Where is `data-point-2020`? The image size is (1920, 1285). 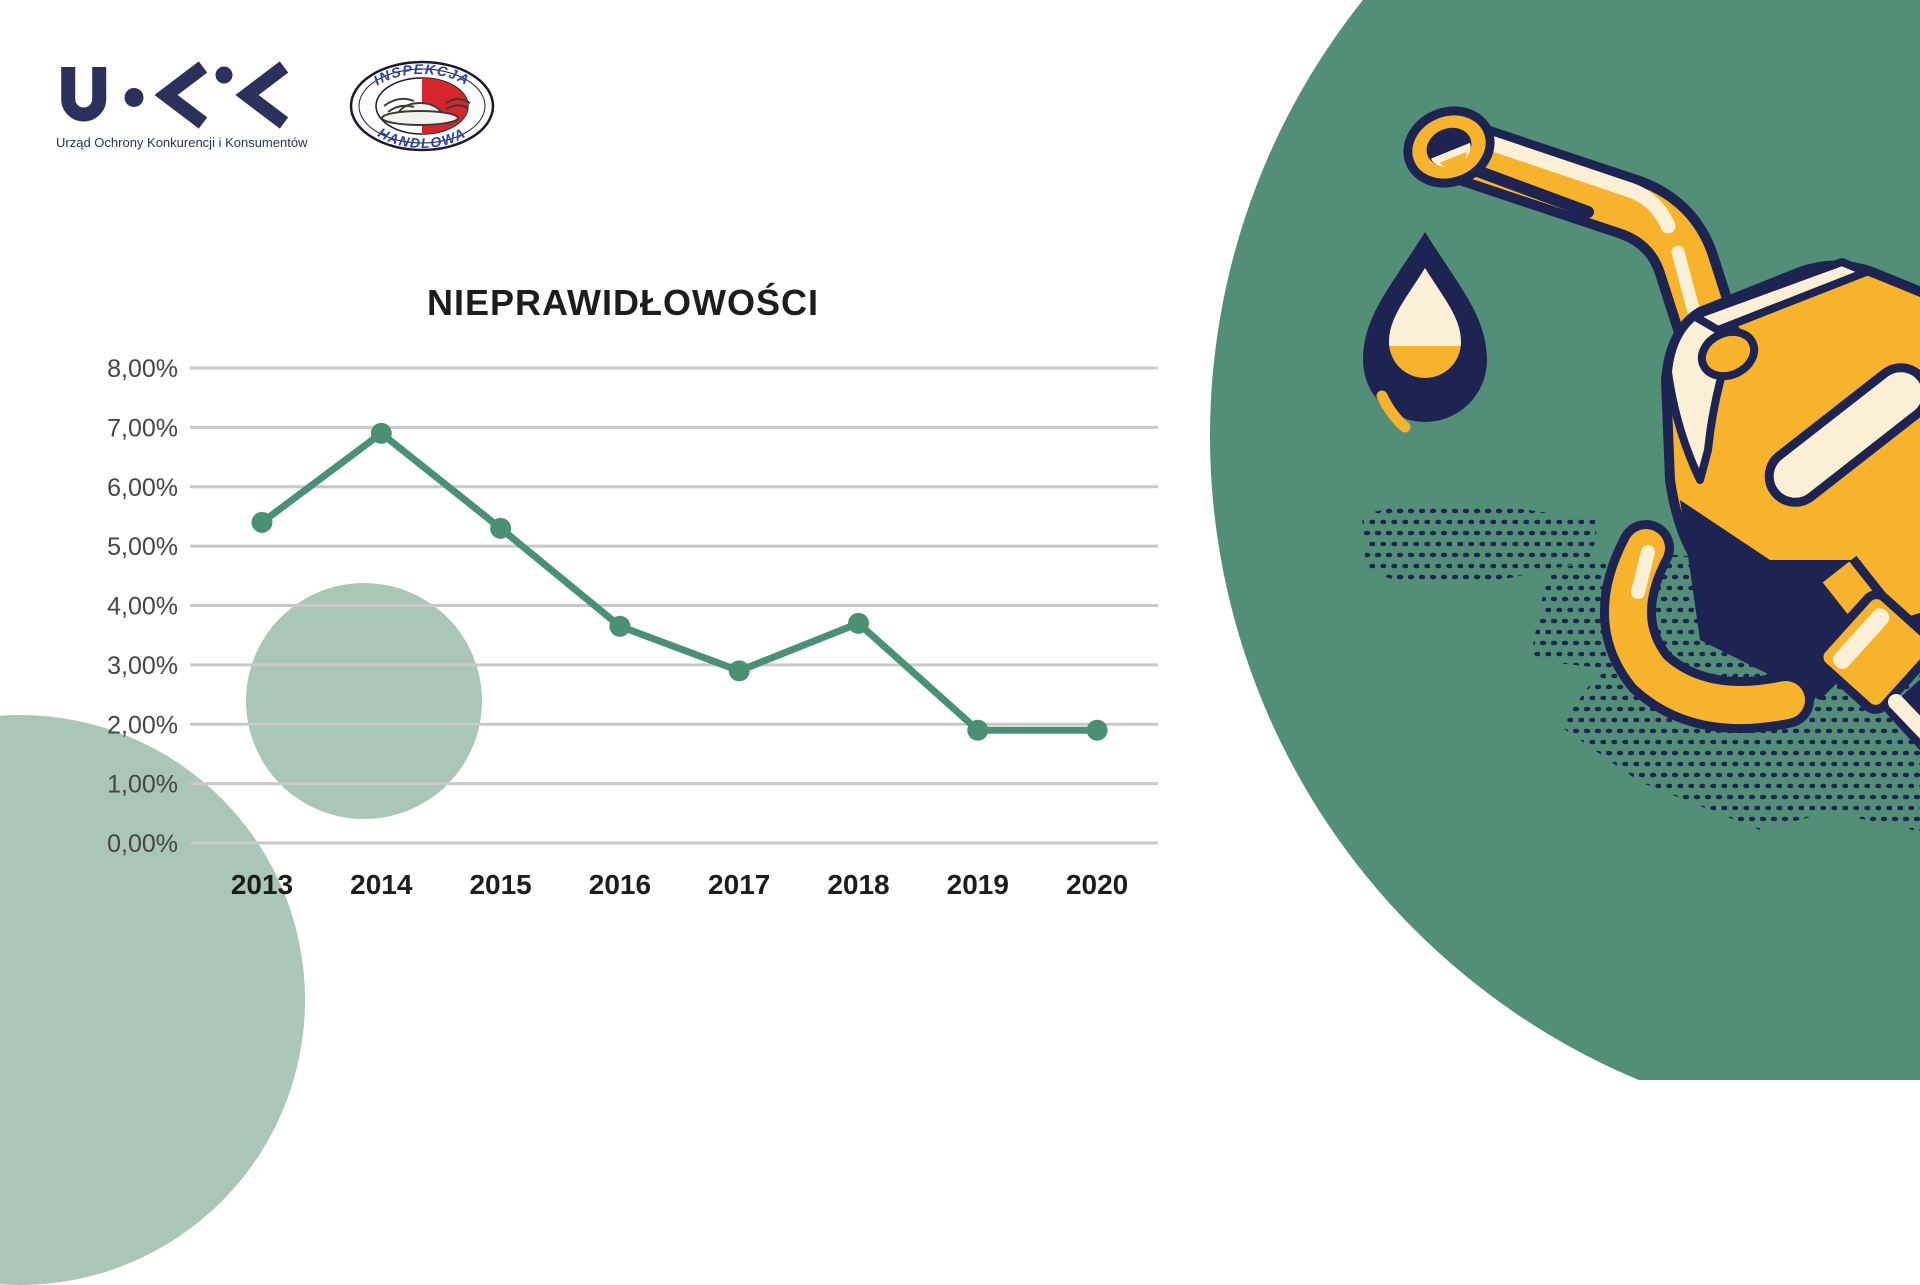
data-point-2020 is located at coordinates (1097, 730).